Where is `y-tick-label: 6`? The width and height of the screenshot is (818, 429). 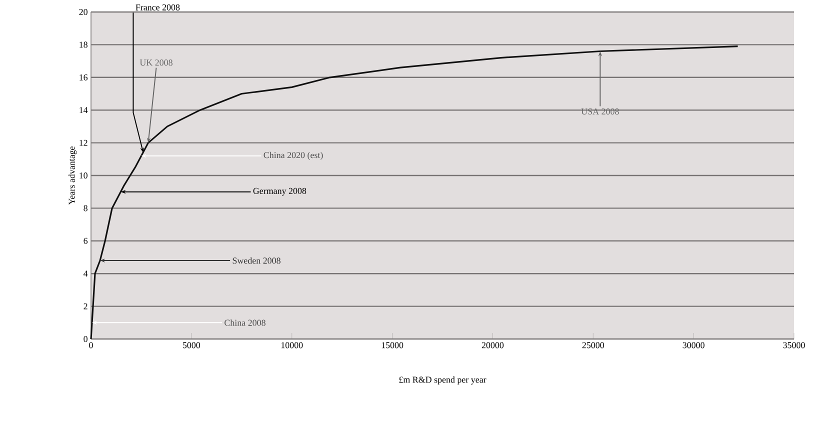
y-tick-label: 6 is located at coordinates (86, 241).